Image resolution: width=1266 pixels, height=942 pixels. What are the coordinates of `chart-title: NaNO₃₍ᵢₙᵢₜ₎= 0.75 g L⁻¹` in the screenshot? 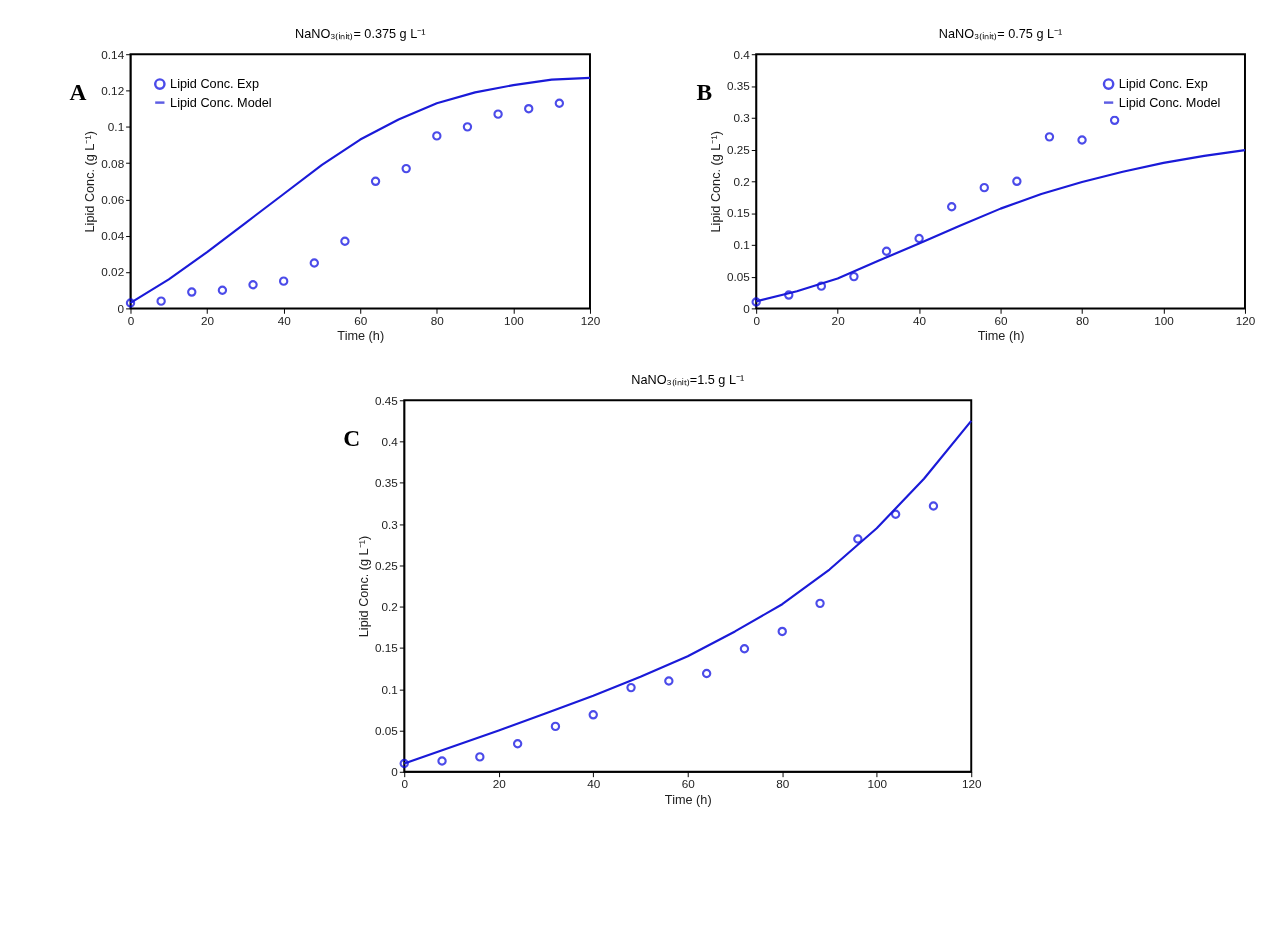 It's located at (1000, 33).